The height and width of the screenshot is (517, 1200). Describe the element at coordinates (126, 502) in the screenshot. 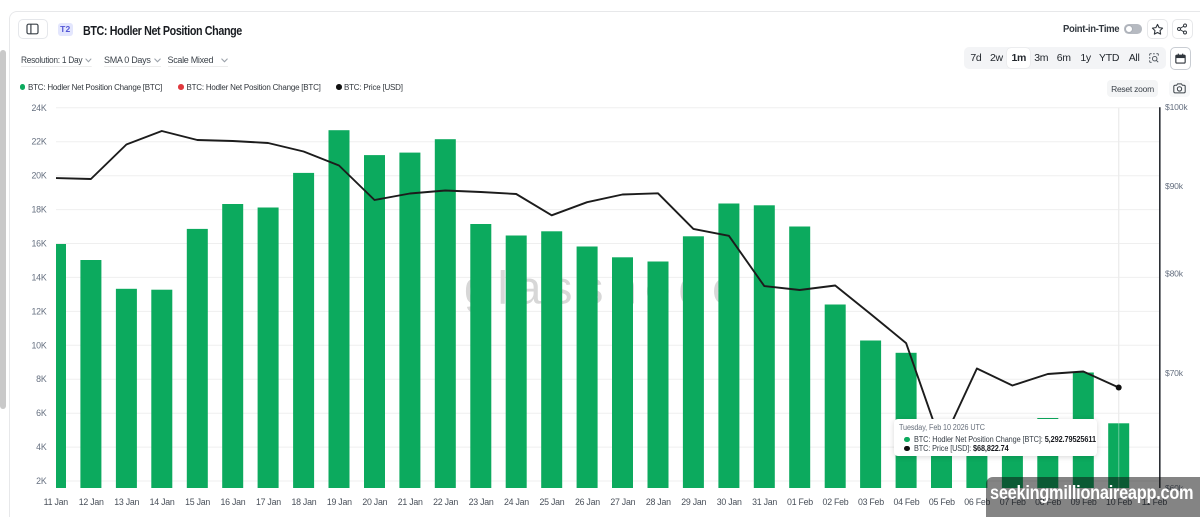

I see `svg-text: 13 Jan` at that location.